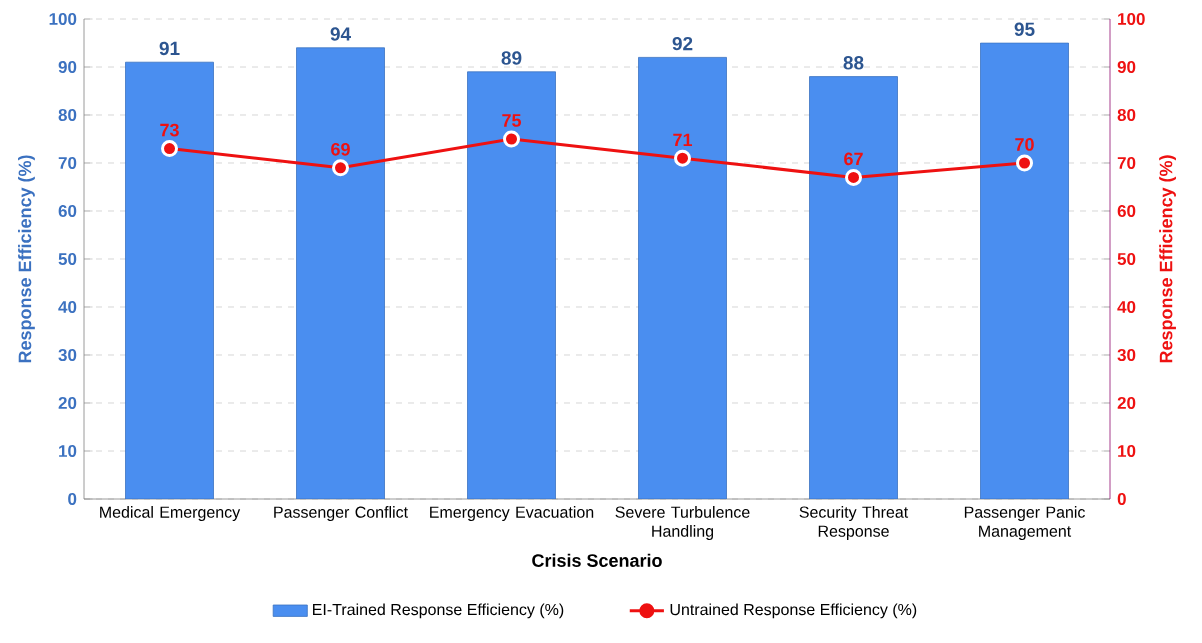  Describe the element at coordinates (67, 355) in the screenshot. I see `y-tick-label: 30` at that location.